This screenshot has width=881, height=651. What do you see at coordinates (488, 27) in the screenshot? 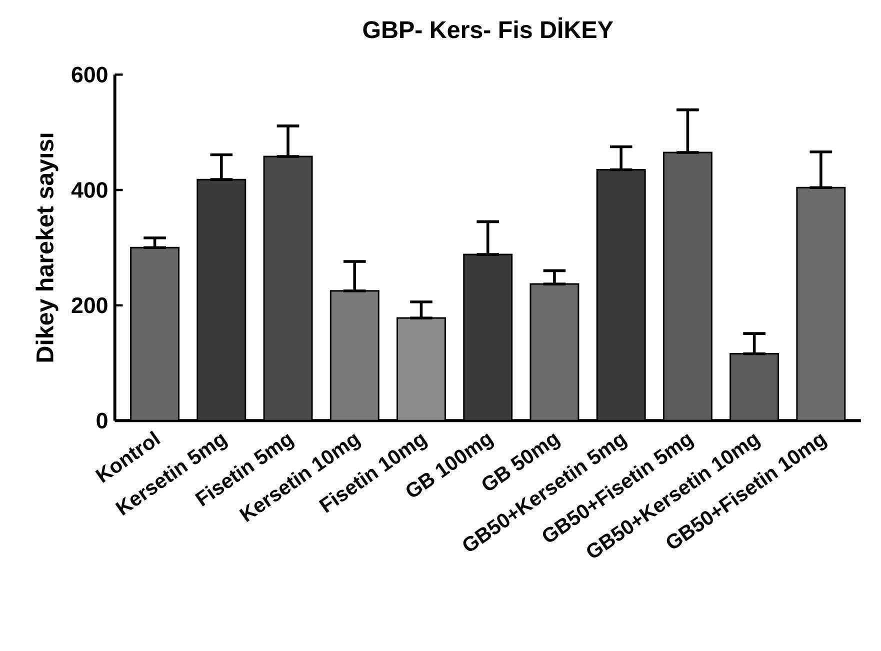
I see `chart-title: GBP- Kers- Fis DİKEY` at bounding box center [488, 27].